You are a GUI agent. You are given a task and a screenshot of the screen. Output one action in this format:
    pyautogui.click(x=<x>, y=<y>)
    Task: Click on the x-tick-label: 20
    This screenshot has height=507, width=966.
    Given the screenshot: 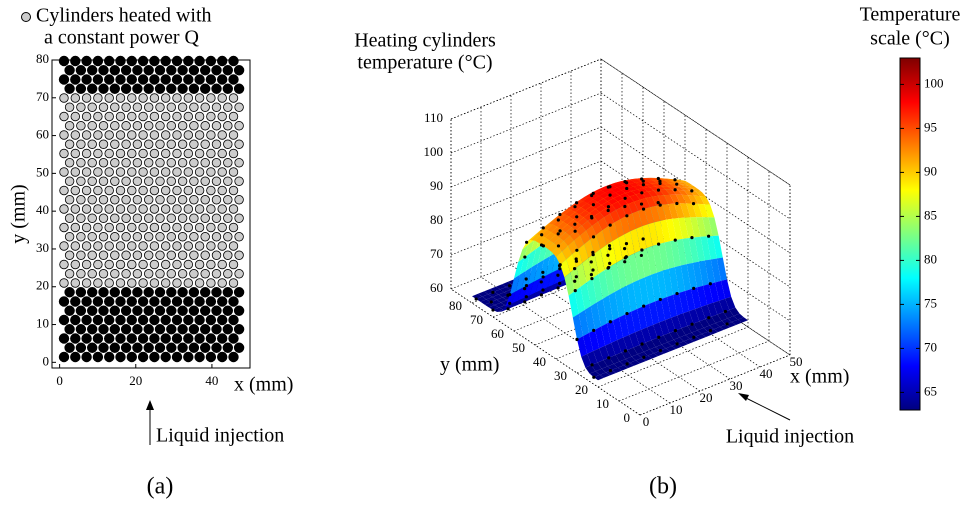 What is the action you would take?
    pyautogui.click(x=135, y=380)
    